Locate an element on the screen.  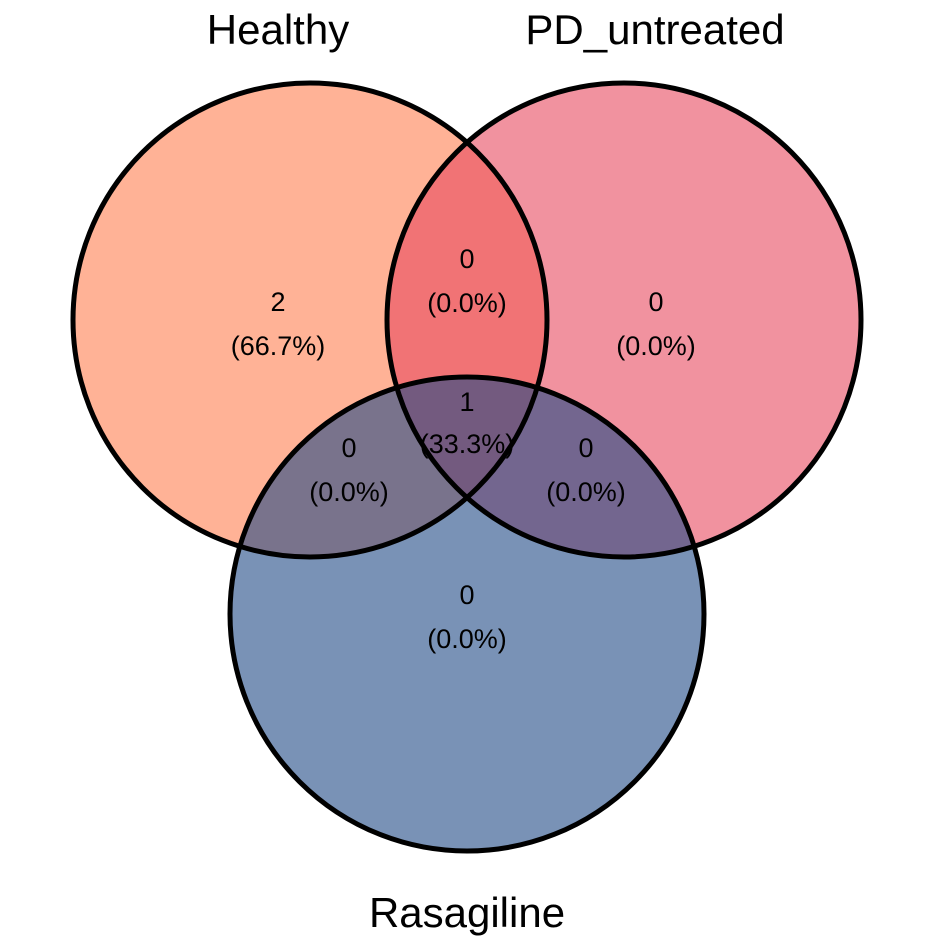
region-pd-untreated-only: 0 (0.0%) is located at coordinates (656, 324).